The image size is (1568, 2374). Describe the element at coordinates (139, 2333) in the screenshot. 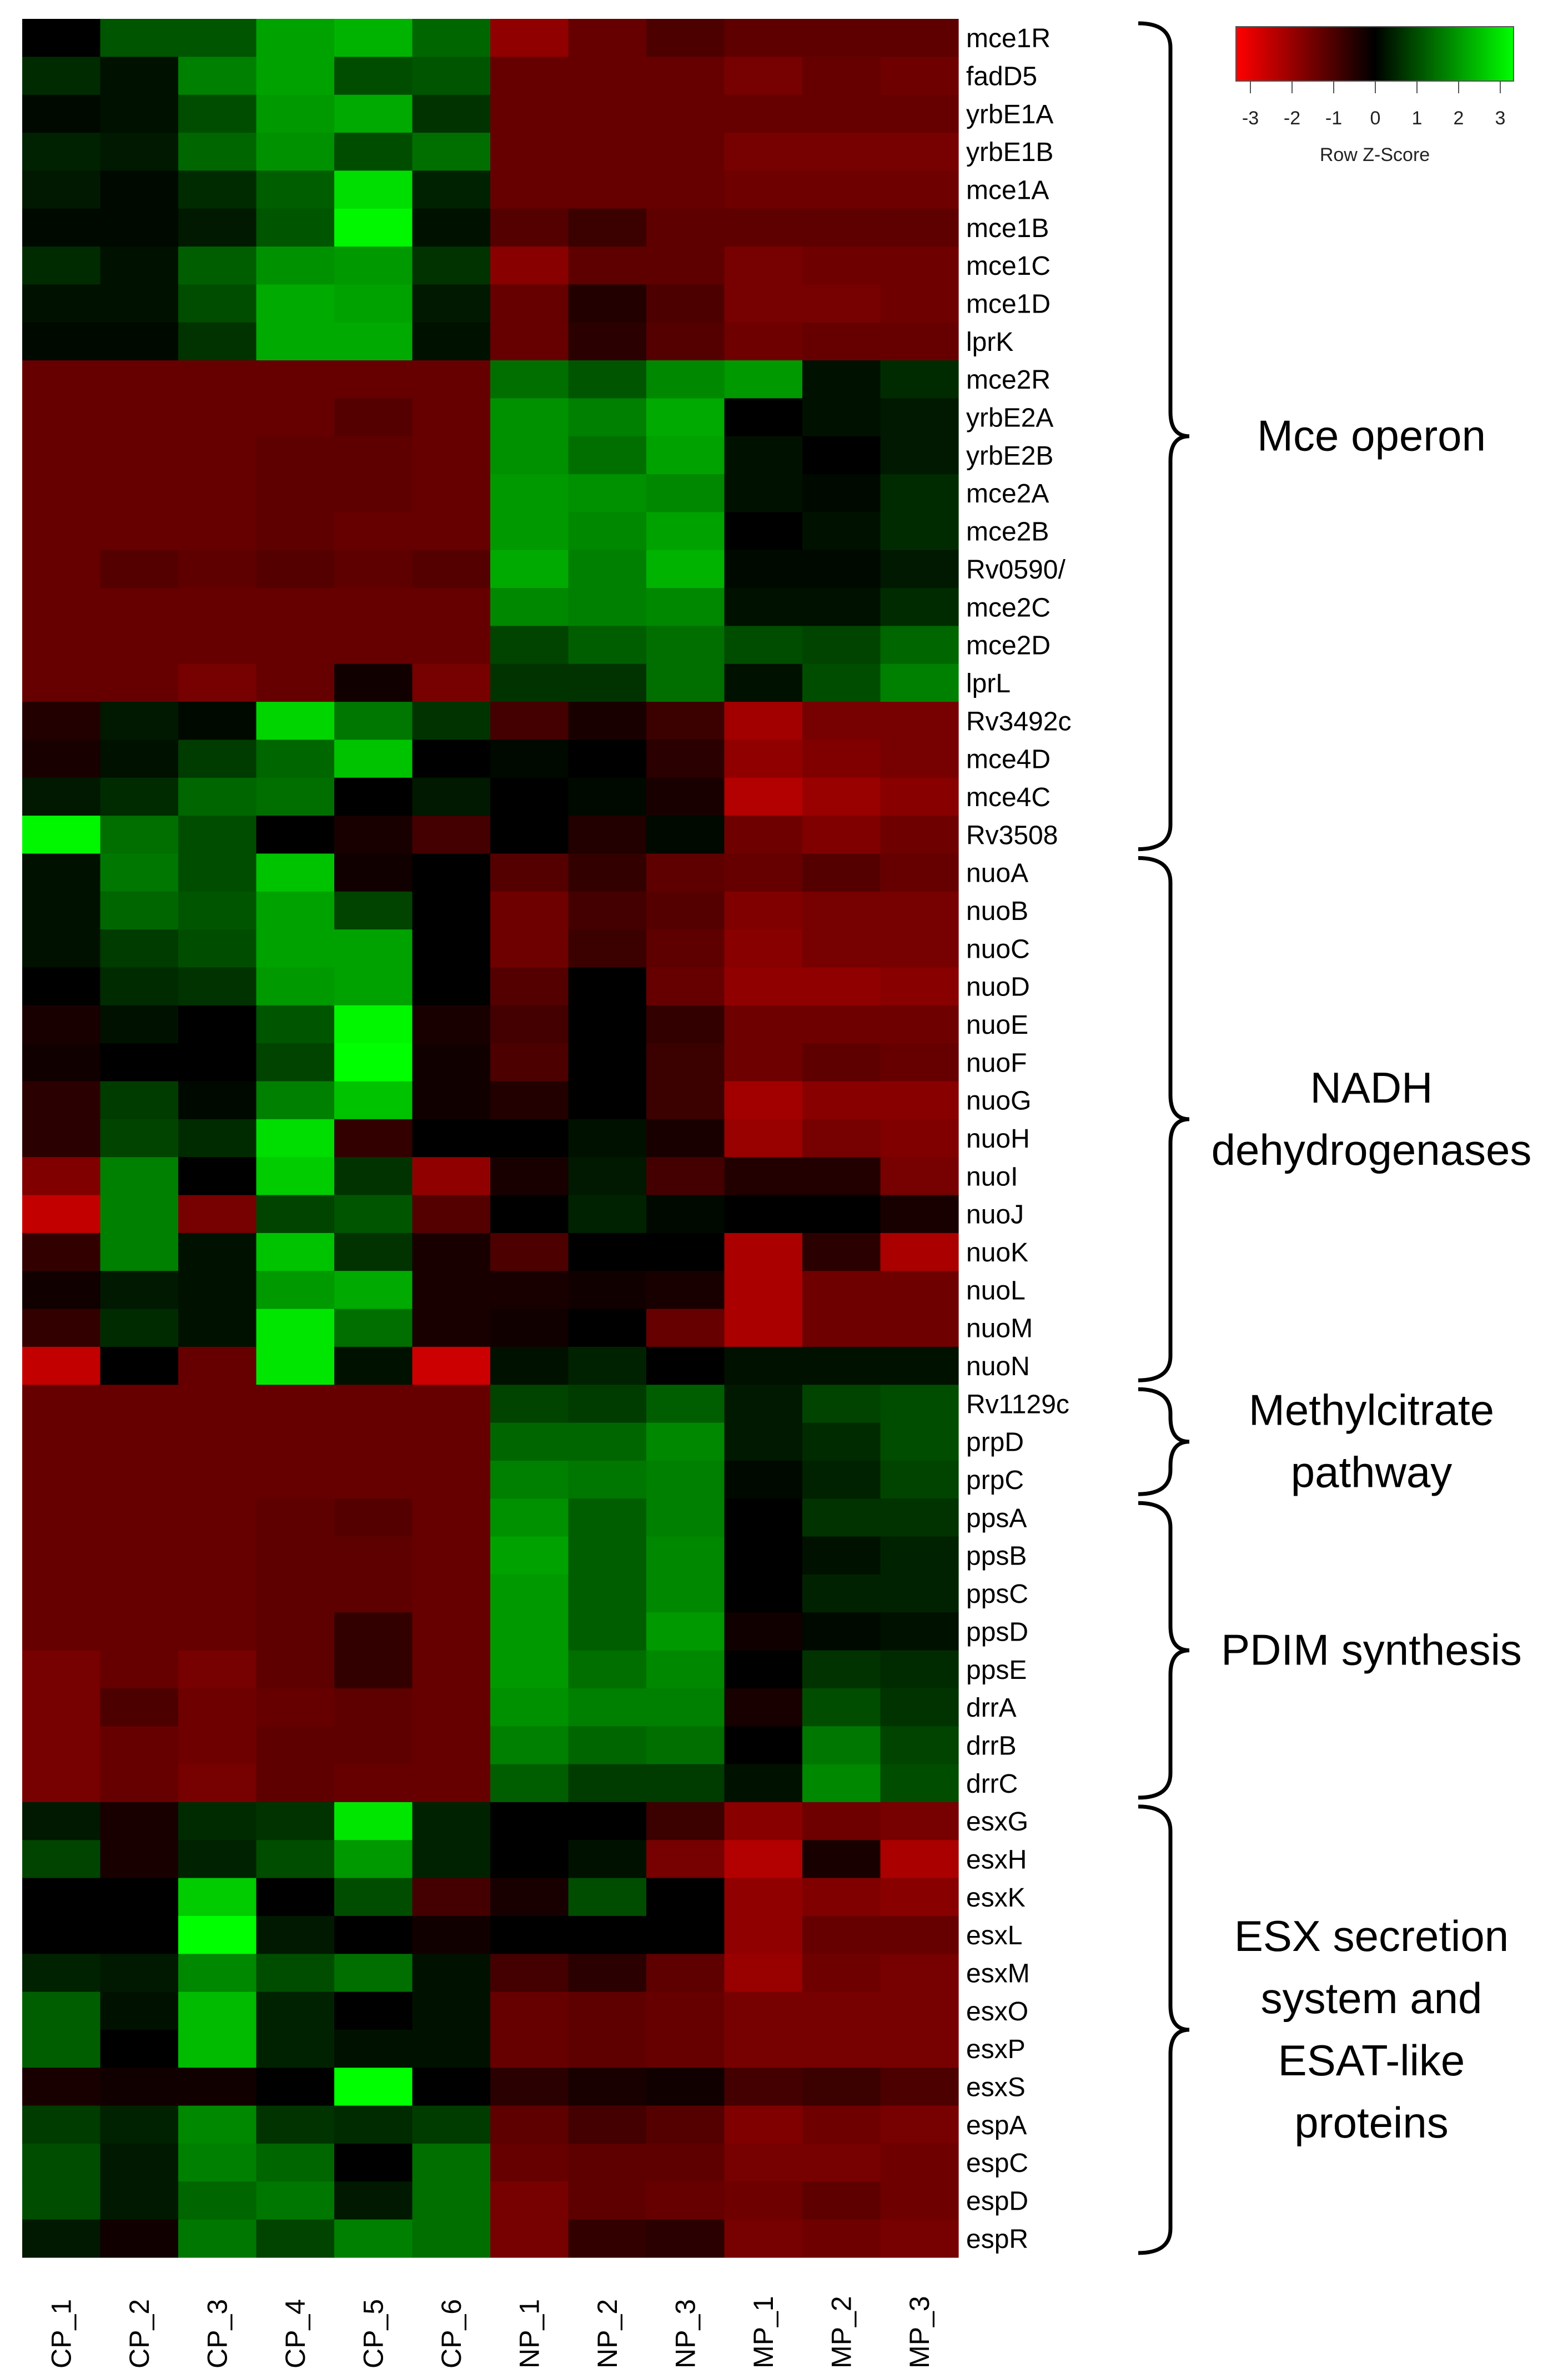

I see `column-label: CP_2` at that location.